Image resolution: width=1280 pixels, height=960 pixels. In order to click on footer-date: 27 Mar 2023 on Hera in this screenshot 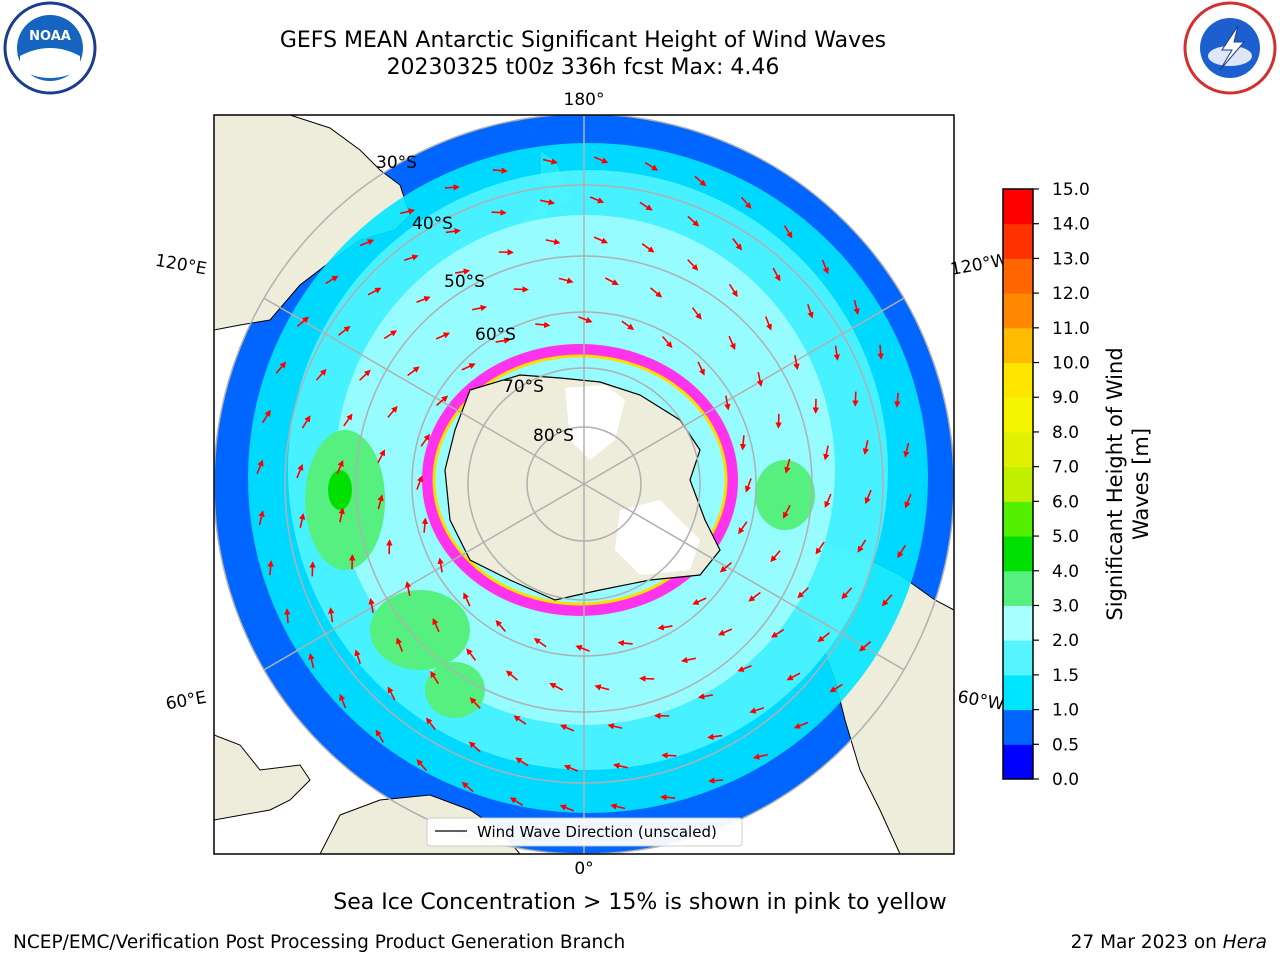, I will do `click(1169, 942)`.